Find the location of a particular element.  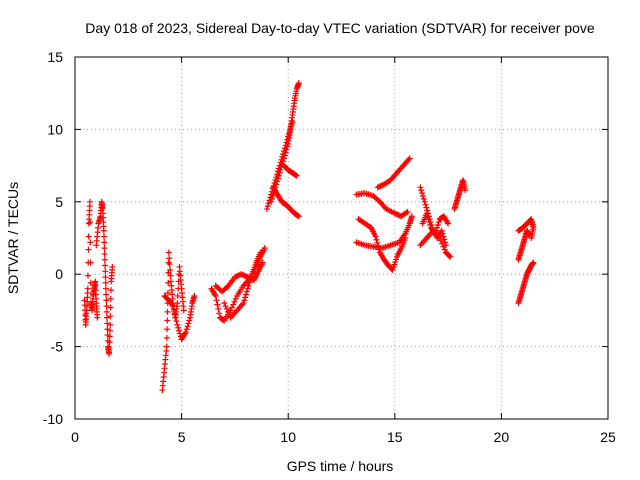

y-tick-label: 0 is located at coordinates (59, 274).